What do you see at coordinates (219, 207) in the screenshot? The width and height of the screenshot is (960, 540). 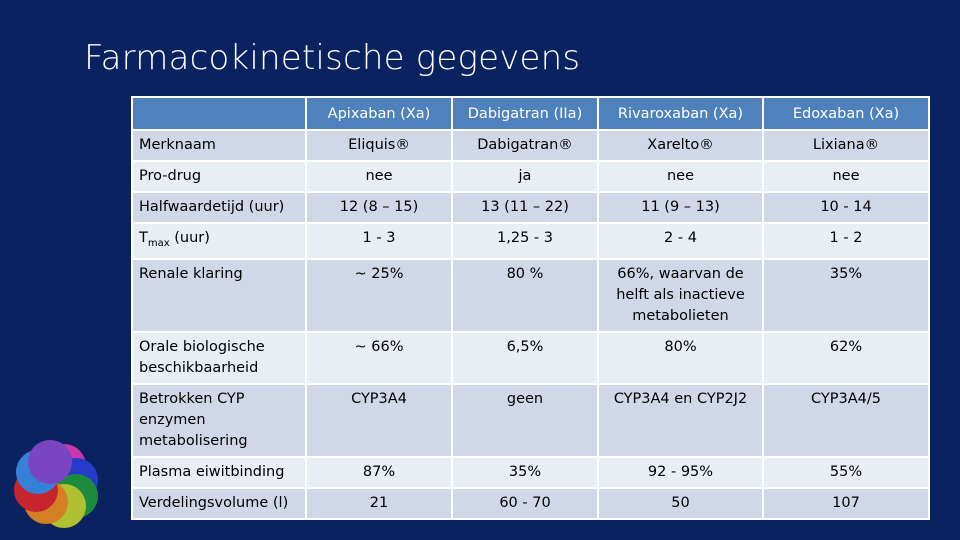 I see `row-label: Halfwaardetijd (uur)` at bounding box center [219, 207].